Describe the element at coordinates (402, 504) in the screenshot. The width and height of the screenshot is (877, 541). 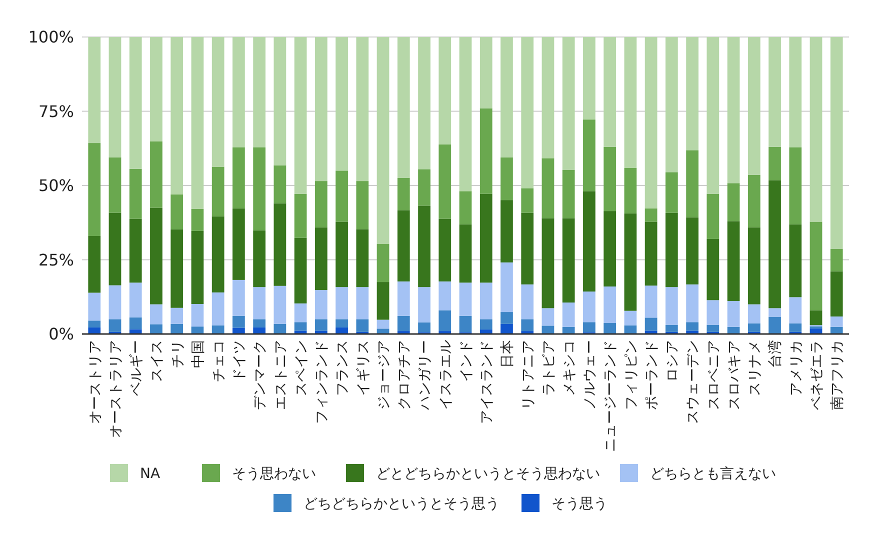
I see `legend-label: どちどちらかというとそう思う` at that location.